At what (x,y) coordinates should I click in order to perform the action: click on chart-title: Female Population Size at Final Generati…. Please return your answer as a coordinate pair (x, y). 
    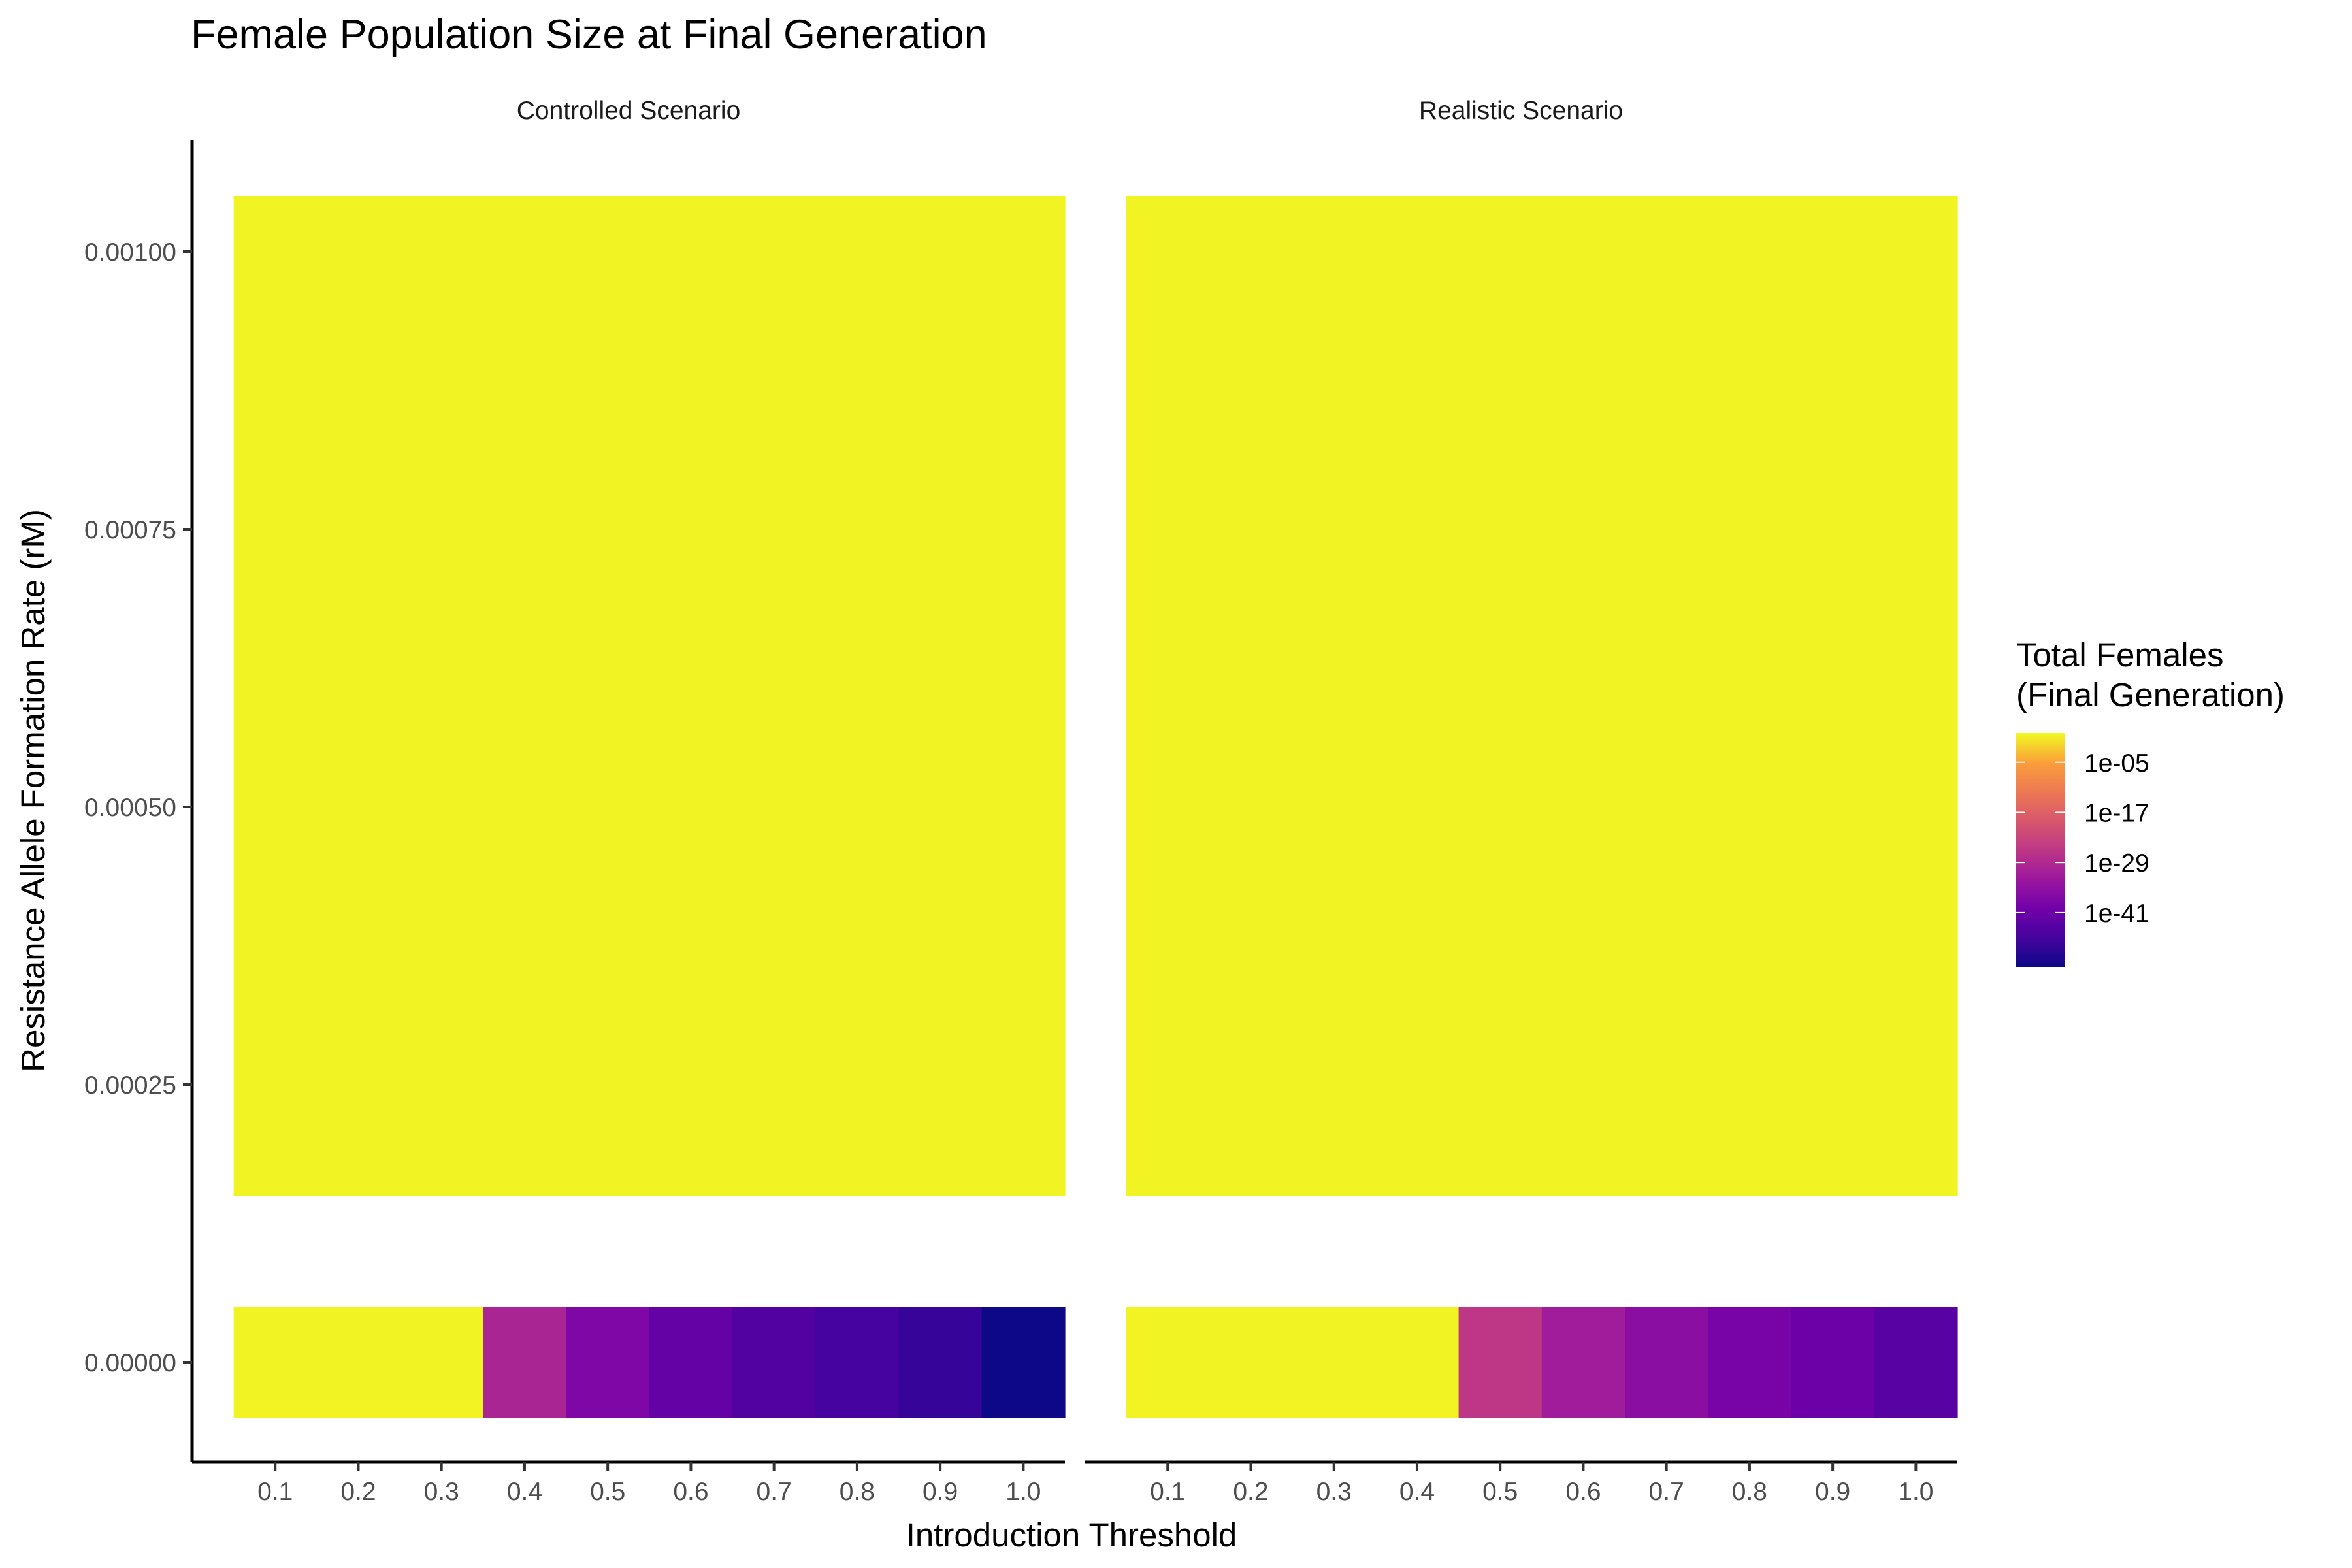
    Looking at the image, I should click on (589, 34).